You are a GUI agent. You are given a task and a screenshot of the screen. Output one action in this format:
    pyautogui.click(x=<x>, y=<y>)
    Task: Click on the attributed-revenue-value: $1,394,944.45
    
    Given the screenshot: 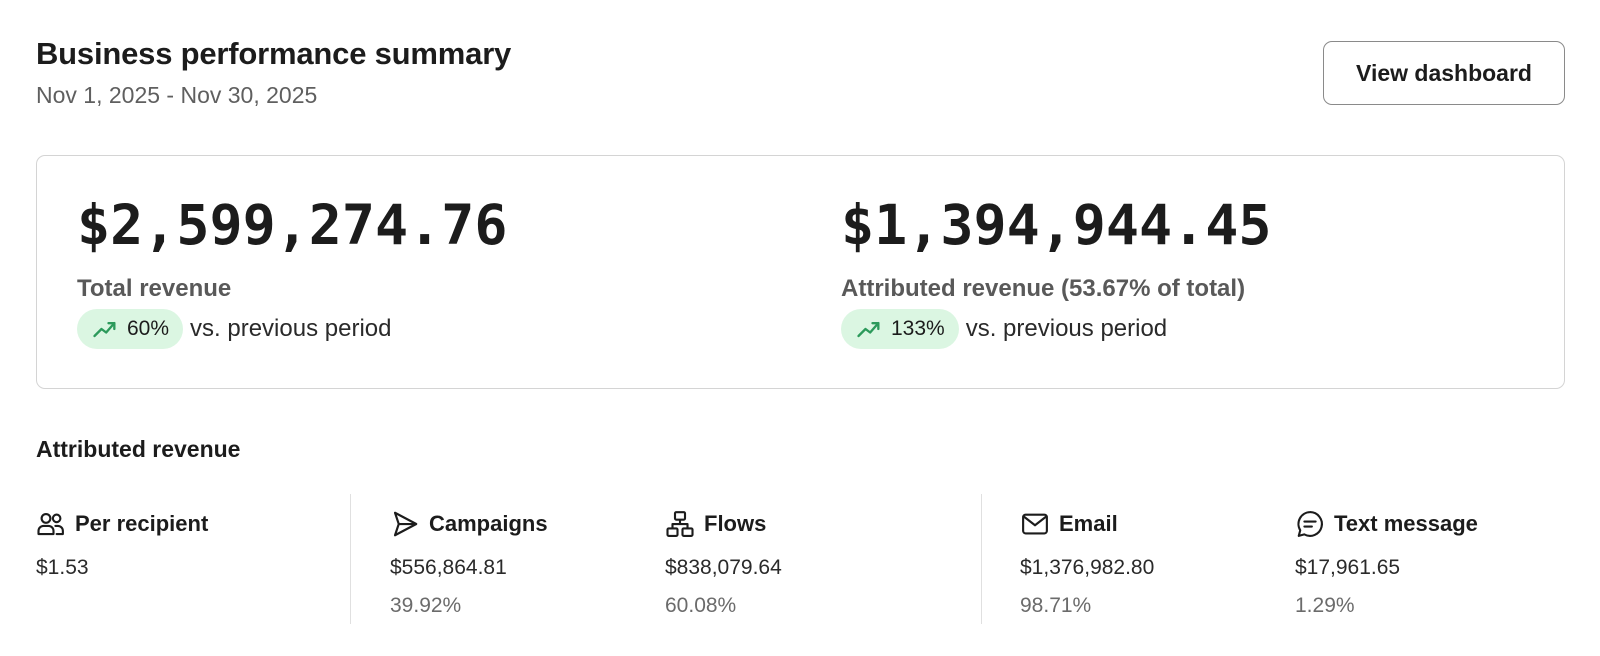 What is the action you would take?
    pyautogui.click(x=1056, y=225)
    